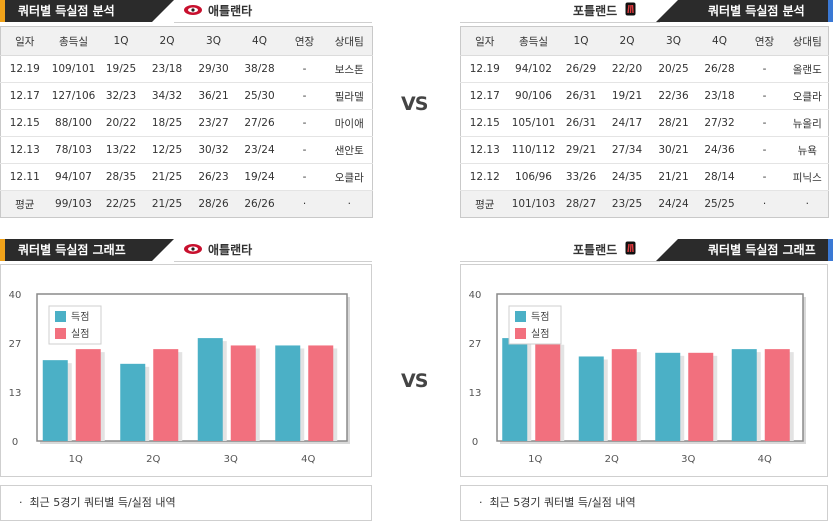 This screenshot has height=523, width=833. I want to click on right-chart-title: 쿼터별 득실점 그래프, so click(762, 250).